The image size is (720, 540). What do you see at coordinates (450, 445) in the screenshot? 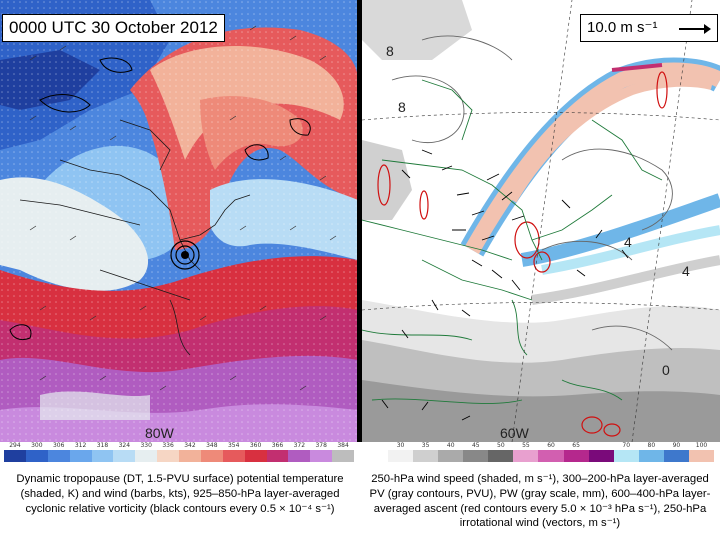
I see `colorbar-tick-label: 40` at bounding box center [450, 445].